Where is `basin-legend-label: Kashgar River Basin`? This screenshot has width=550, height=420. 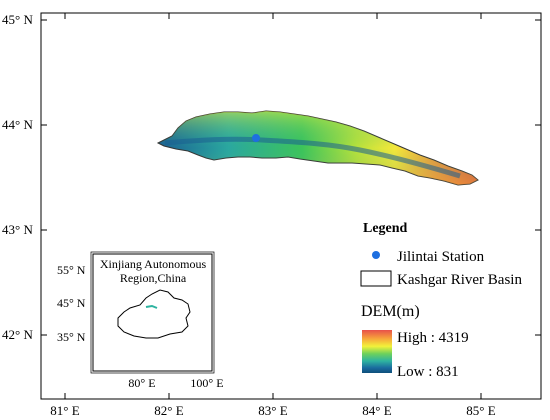
basin-legend-label: Kashgar River Basin is located at coordinates (459, 280).